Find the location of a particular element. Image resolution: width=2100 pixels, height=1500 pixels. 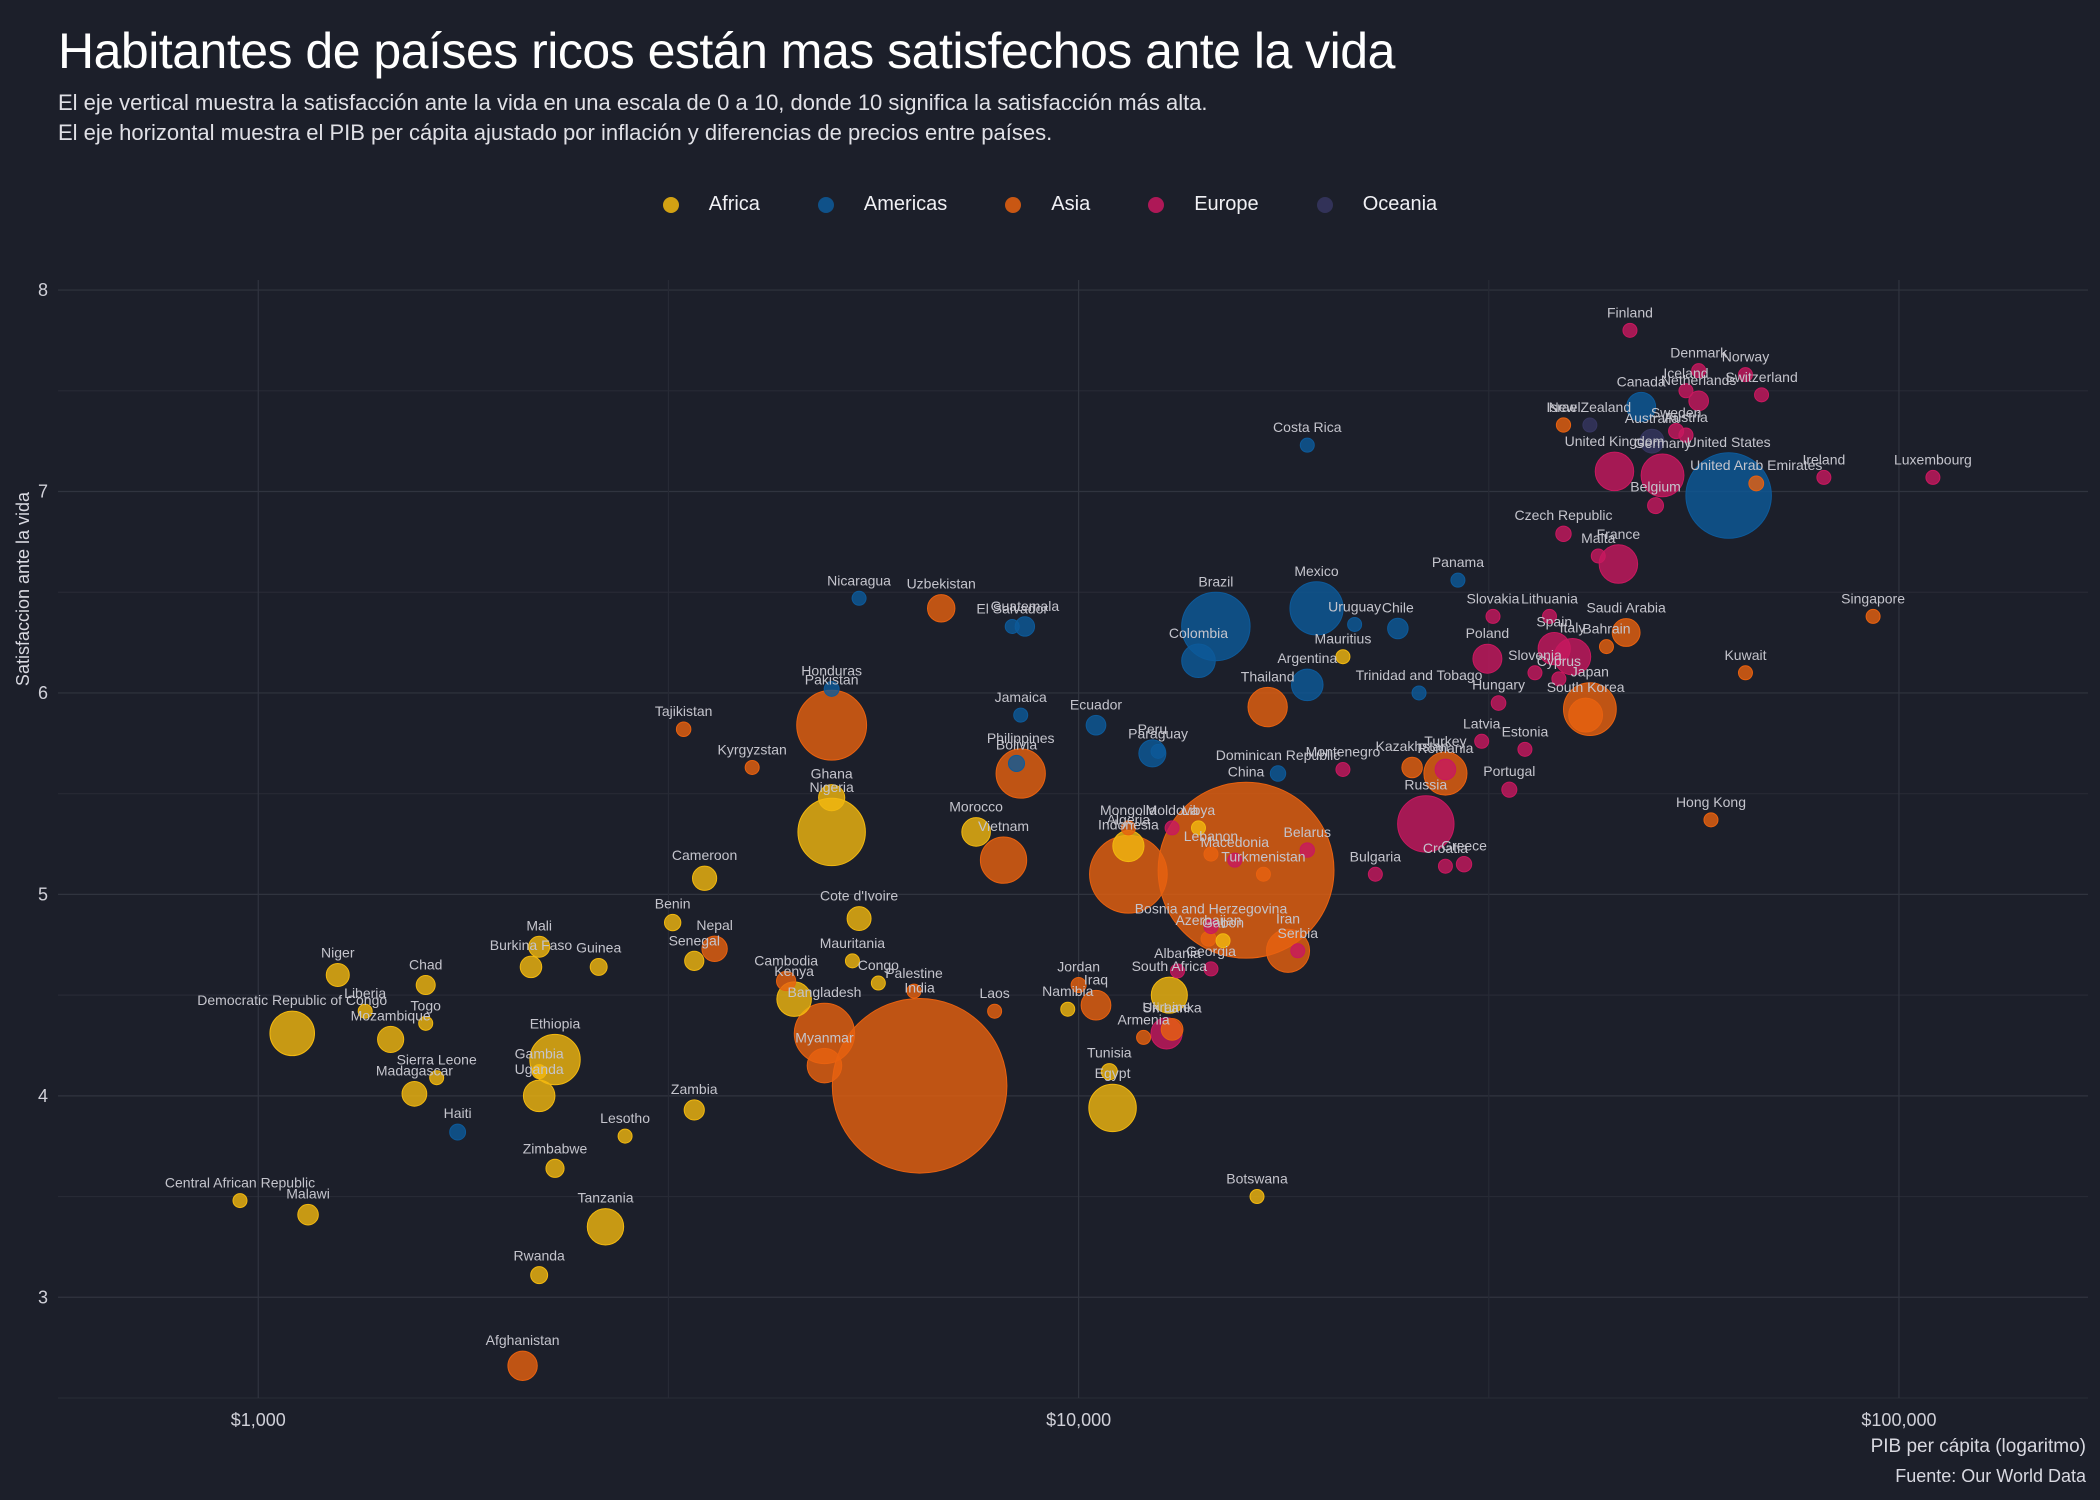

bubble-jordan is located at coordinates (1078, 985).